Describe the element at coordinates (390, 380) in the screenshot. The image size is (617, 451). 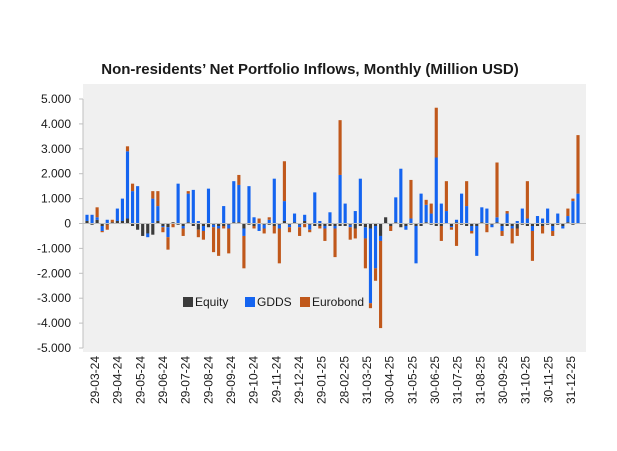
I see `x-tick-label: 30-04-25` at that location.